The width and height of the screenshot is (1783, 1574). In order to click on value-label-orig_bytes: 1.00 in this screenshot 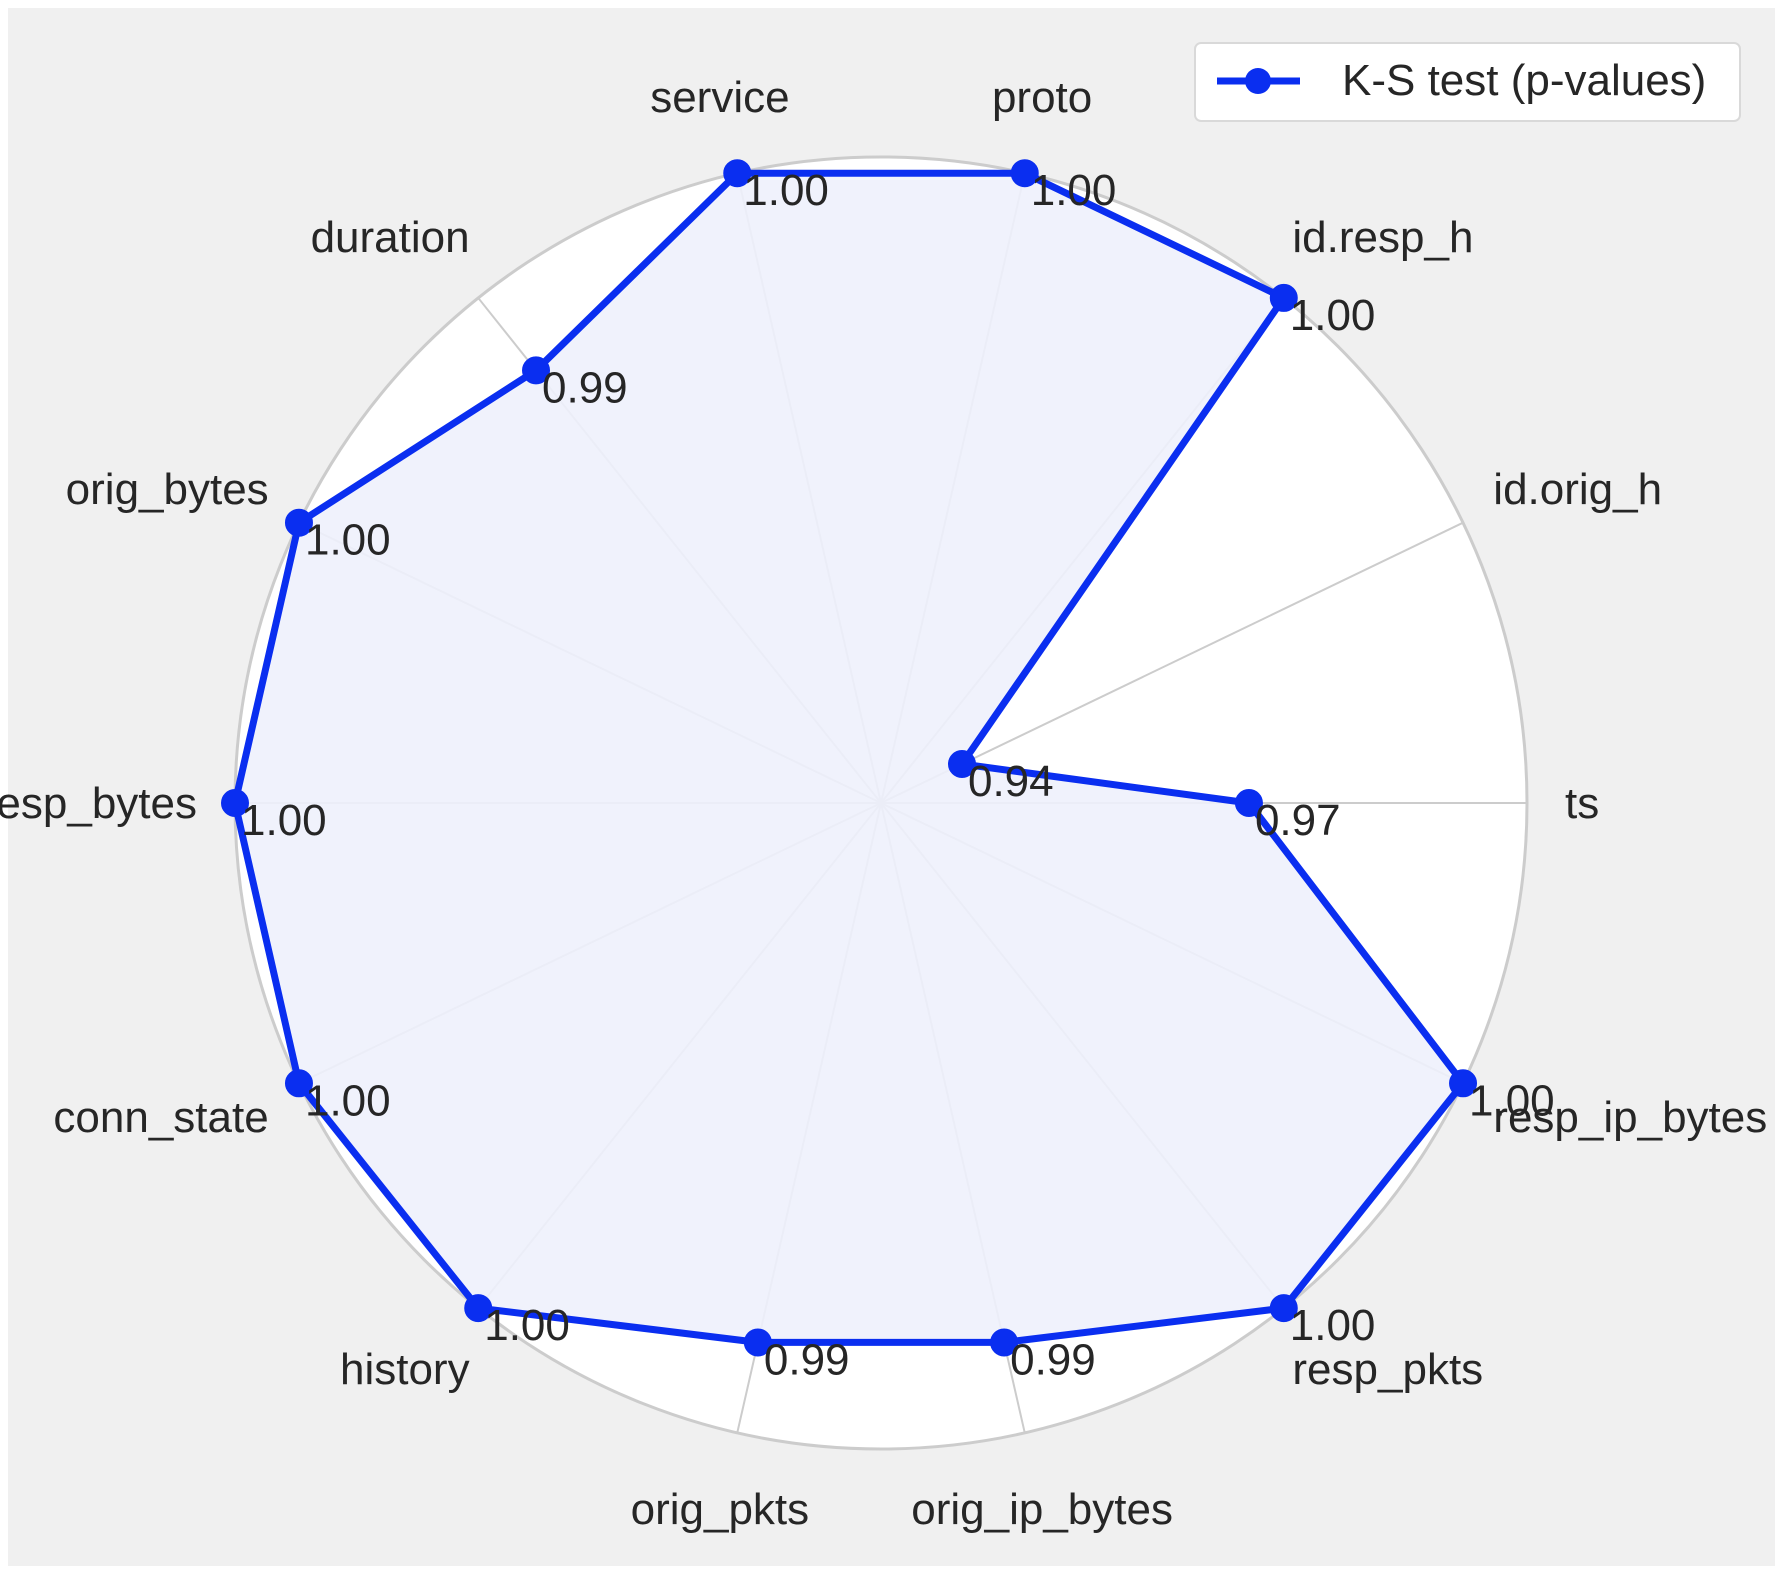, I will do `click(348, 540)`.